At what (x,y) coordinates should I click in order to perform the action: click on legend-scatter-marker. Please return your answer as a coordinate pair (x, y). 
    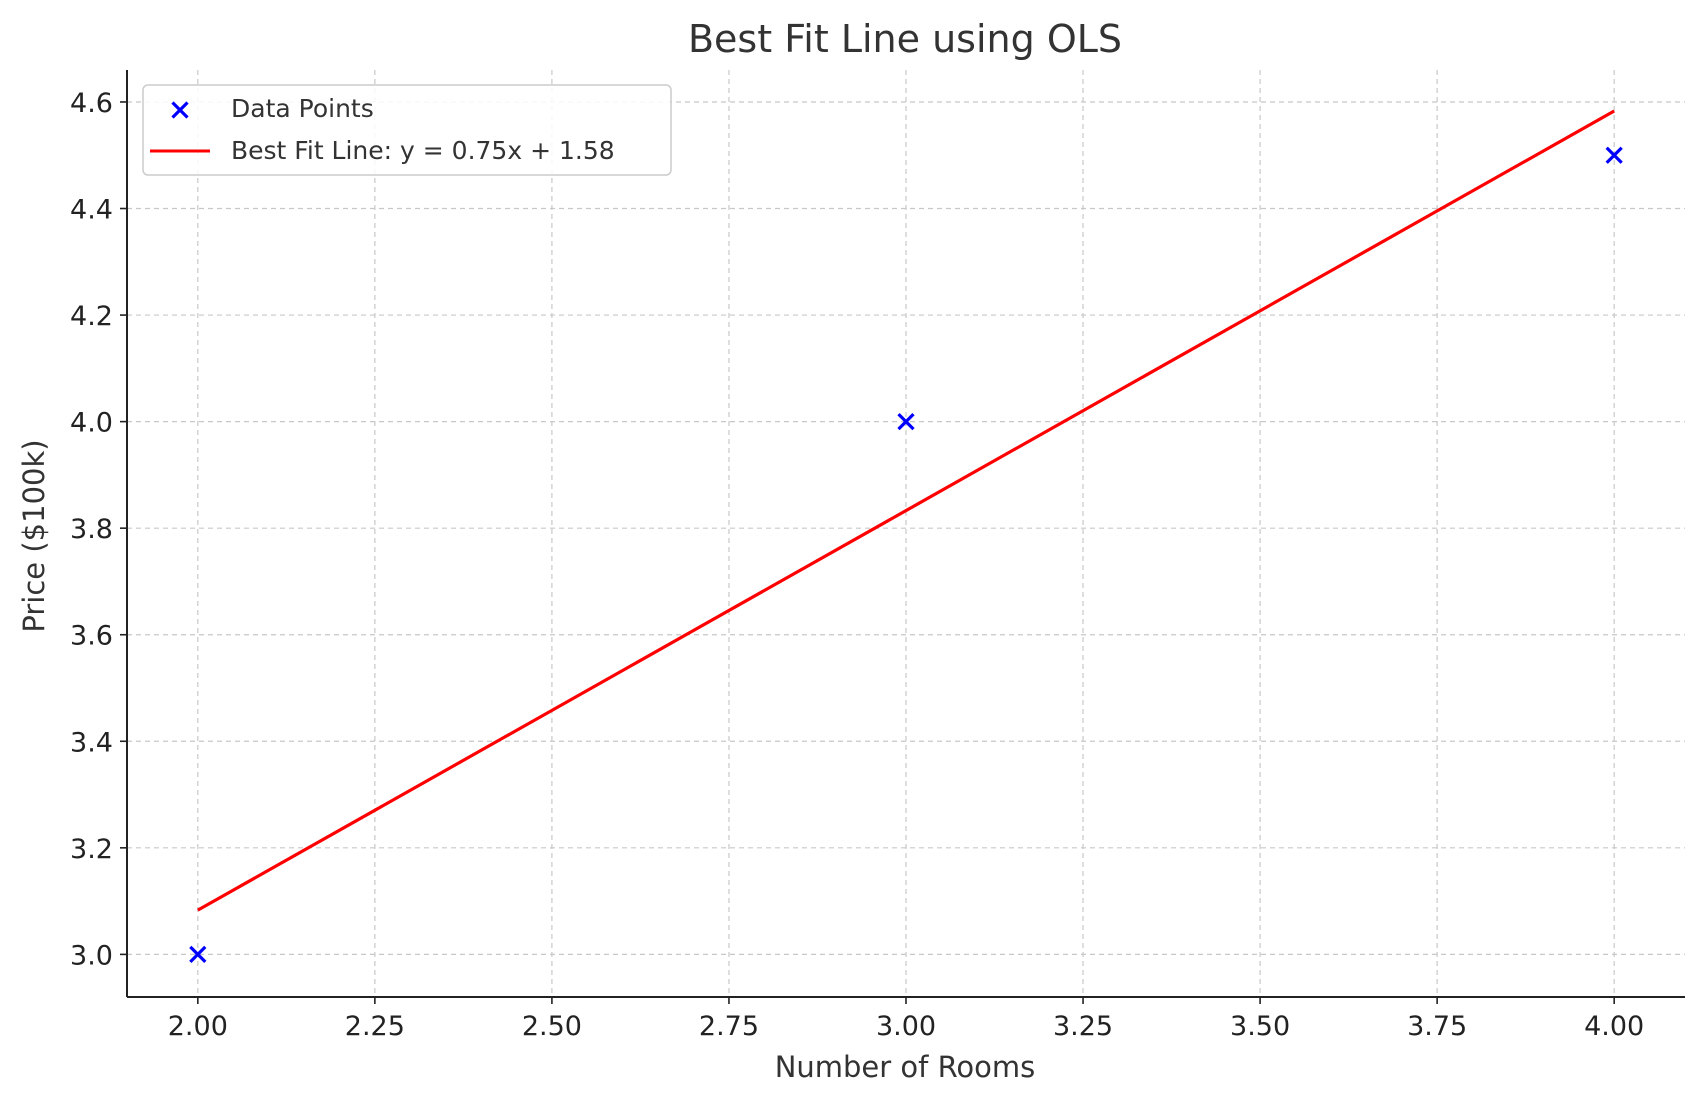
    Looking at the image, I should click on (180, 110).